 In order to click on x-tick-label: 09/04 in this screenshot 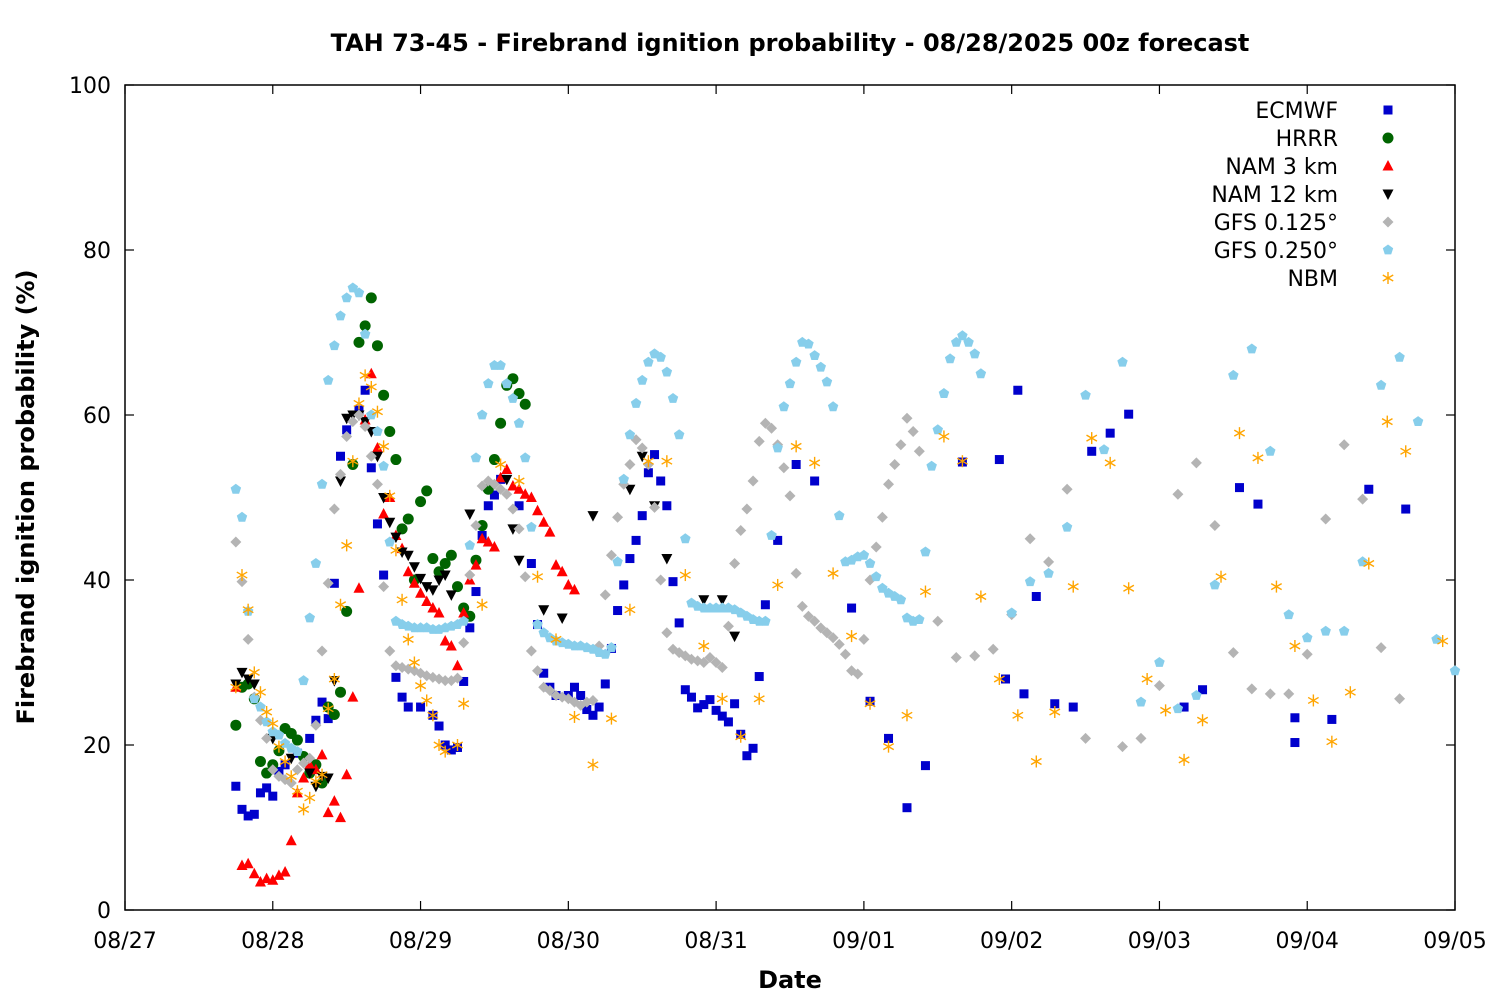, I will do `click(1307, 941)`.